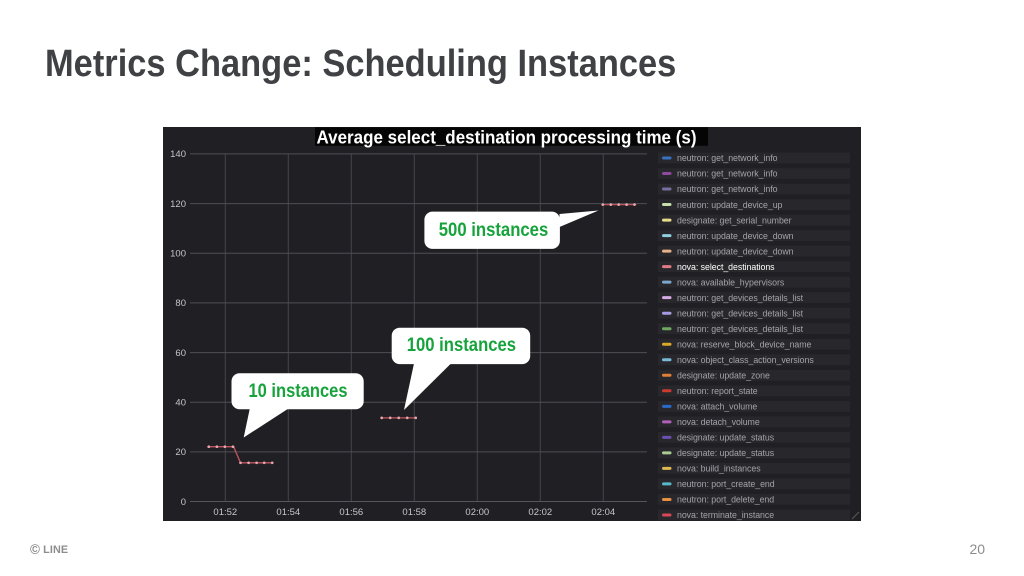 The height and width of the screenshot is (576, 1024). I want to click on svg-text: 01:58, so click(414, 512).